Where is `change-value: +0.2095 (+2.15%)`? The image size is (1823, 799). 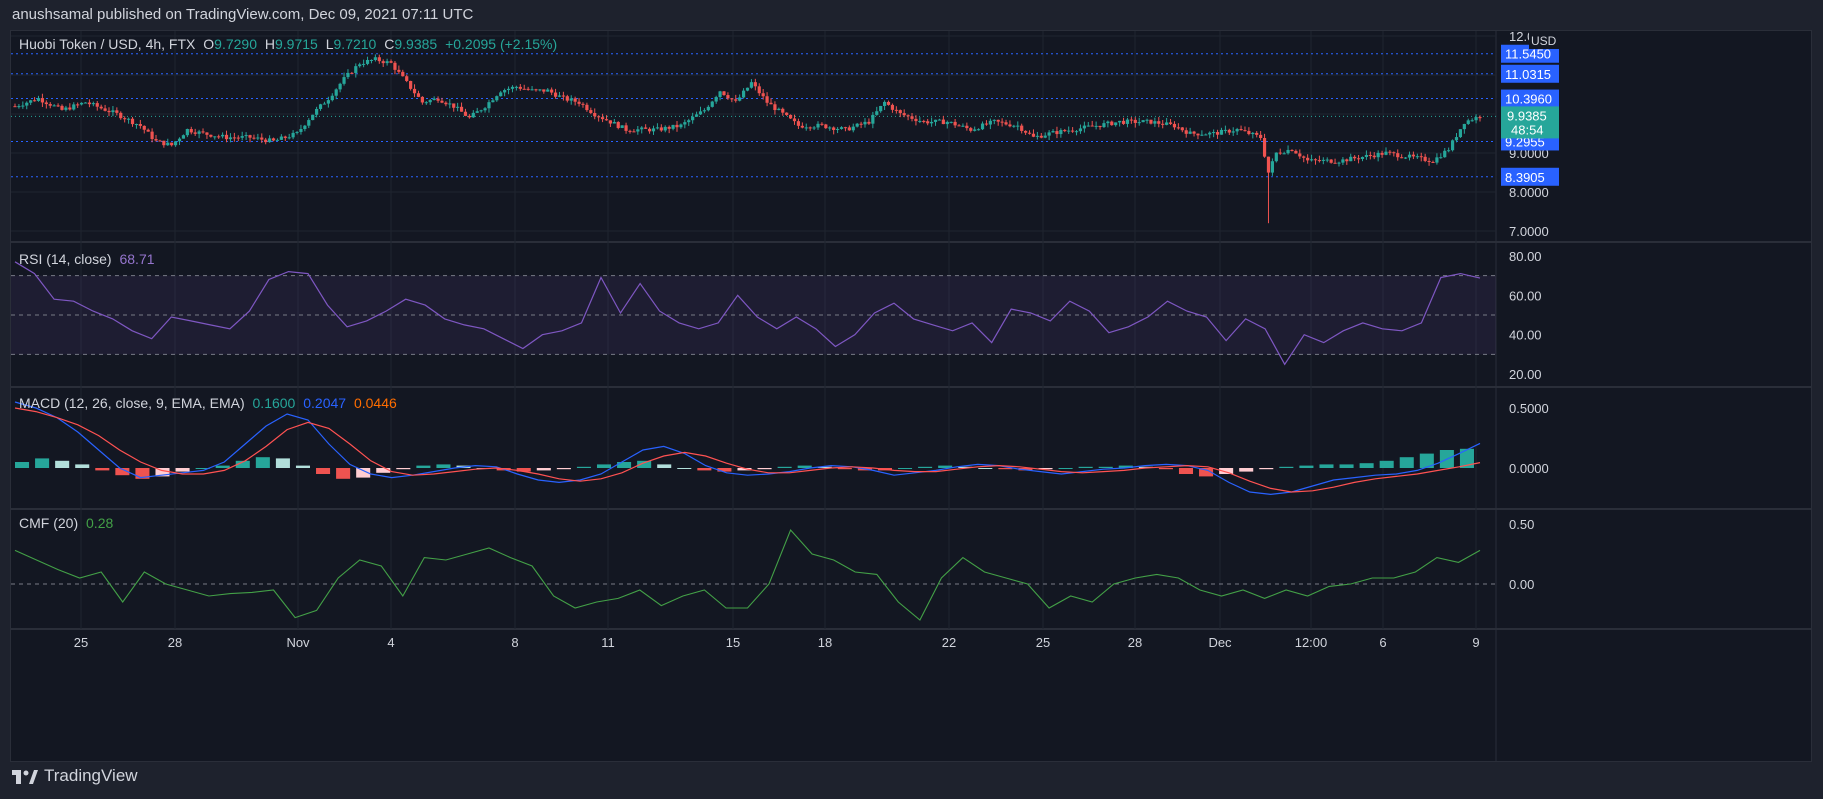 change-value: +0.2095 (+2.15%) is located at coordinates (501, 44).